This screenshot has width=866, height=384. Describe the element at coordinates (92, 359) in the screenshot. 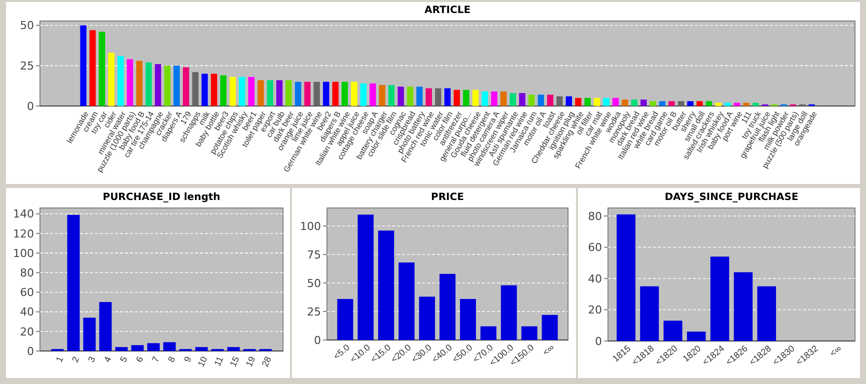

I see `x-tick-label: 3` at that location.